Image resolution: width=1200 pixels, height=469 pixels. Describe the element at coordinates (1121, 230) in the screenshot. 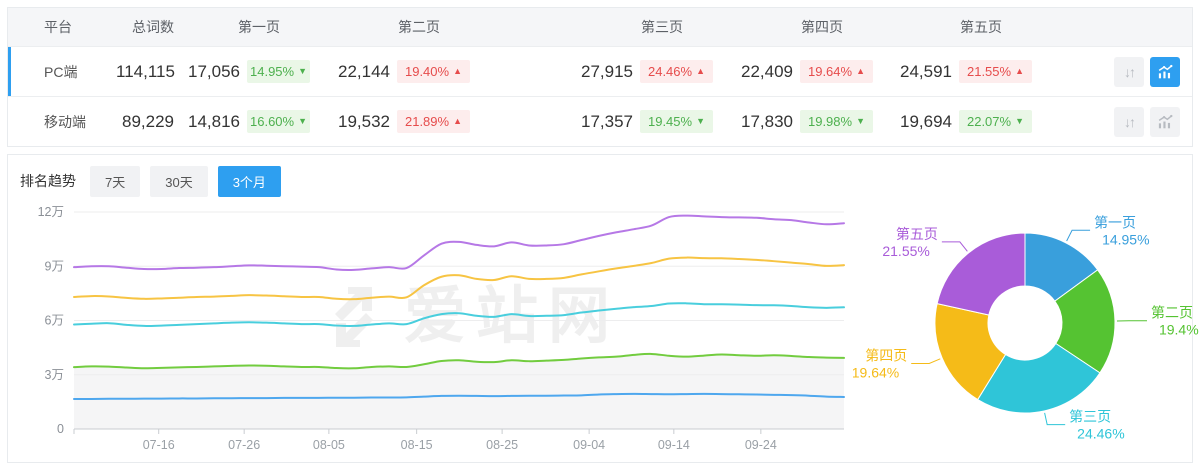

I see `slice-label-第一页: 第一页 14.95%` at that location.